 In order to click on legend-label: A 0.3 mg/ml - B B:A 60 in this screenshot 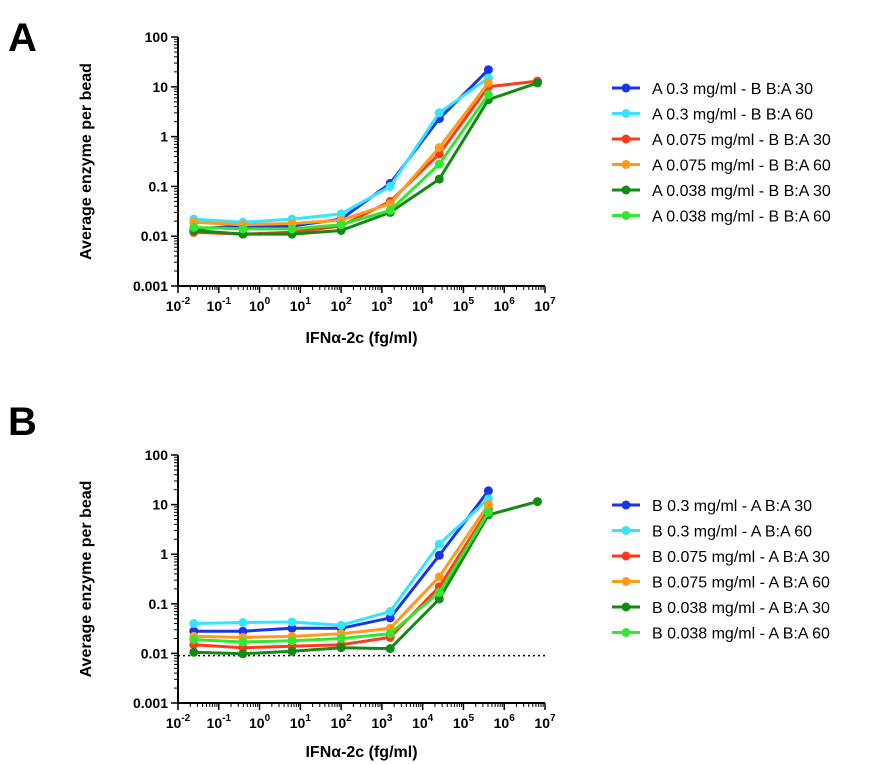, I will do `click(732, 115)`.